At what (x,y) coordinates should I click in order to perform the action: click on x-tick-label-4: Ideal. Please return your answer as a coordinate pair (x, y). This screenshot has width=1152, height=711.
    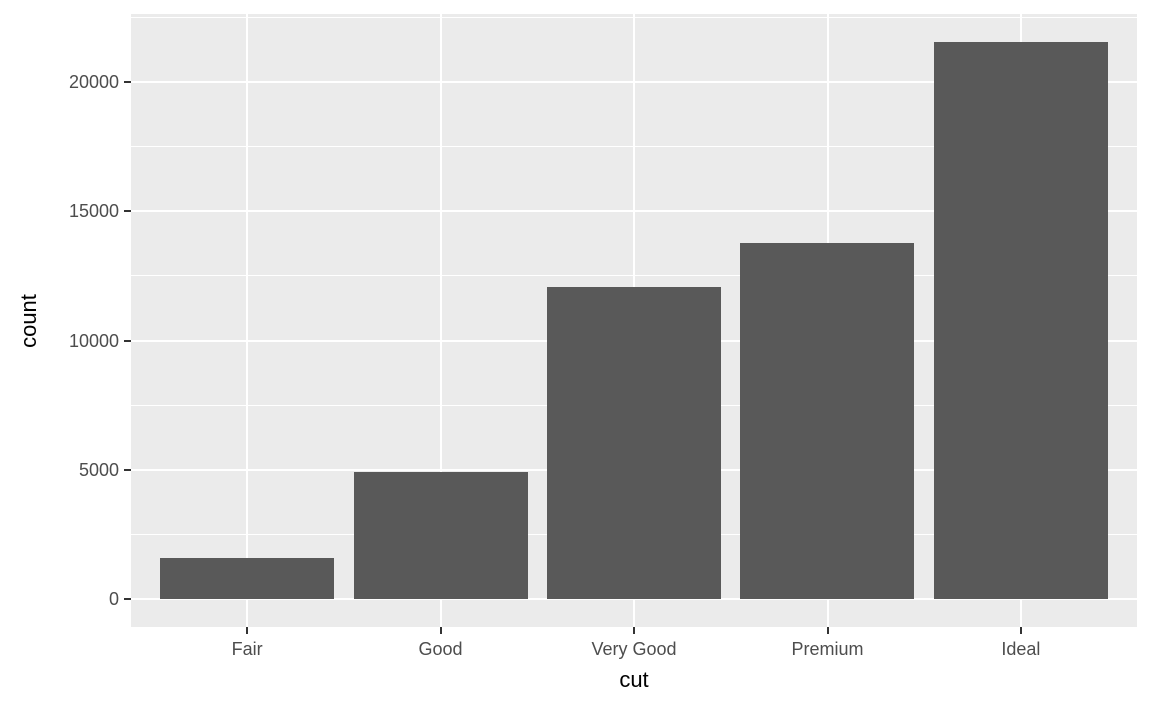
    Looking at the image, I should click on (1021, 649).